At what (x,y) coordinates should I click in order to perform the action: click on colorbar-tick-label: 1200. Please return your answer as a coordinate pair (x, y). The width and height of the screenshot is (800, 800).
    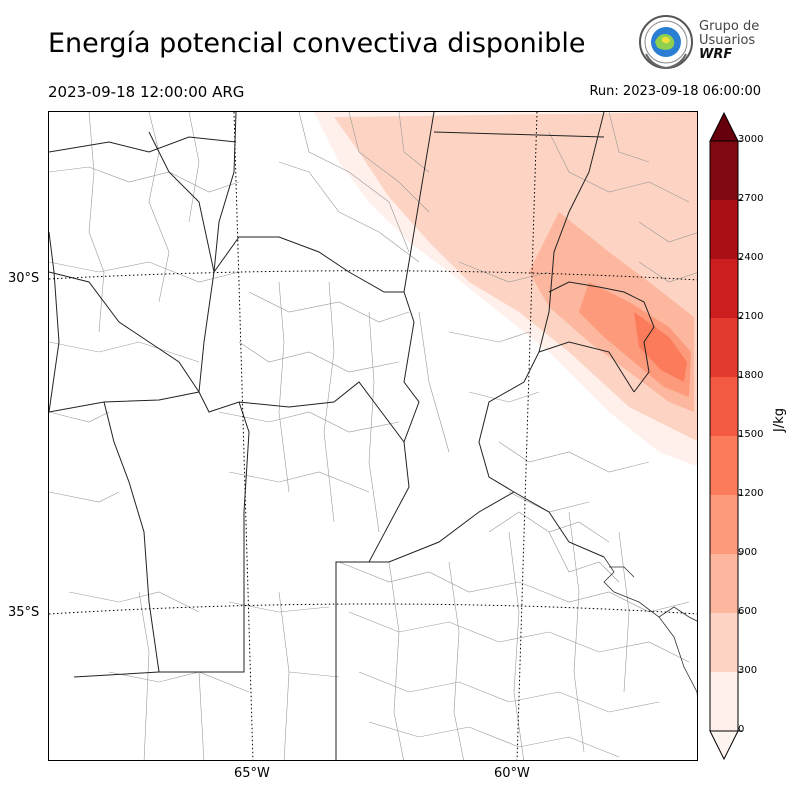
    Looking at the image, I should click on (751, 493).